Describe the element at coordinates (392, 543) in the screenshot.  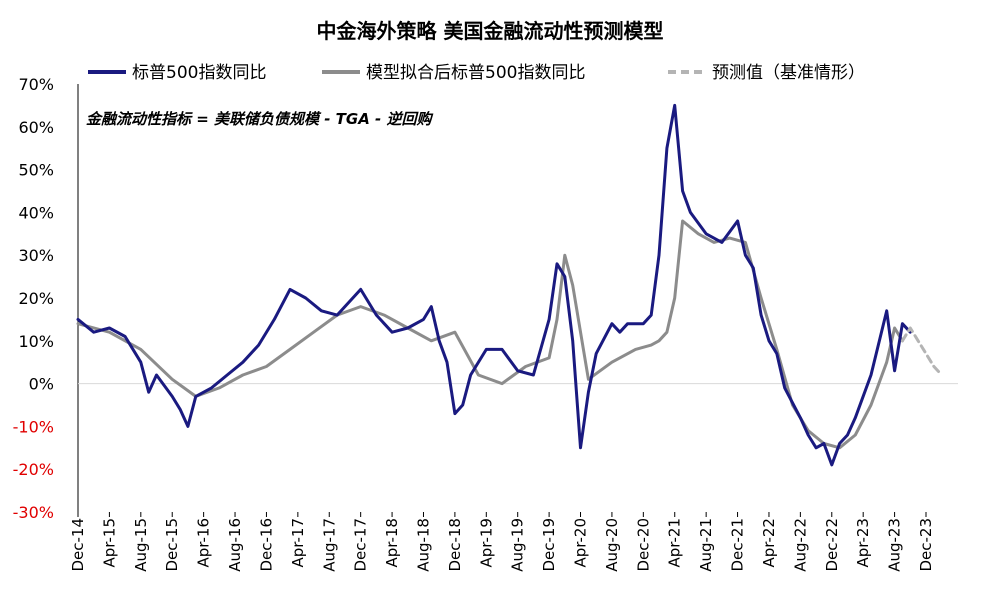
I see `x-tick-label: Apr-18` at that location.